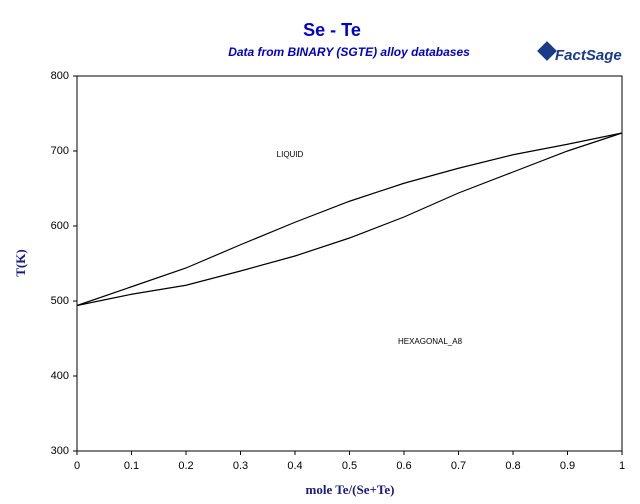 The image size is (640, 504). What do you see at coordinates (350, 489) in the screenshot?
I see `x-axis-label: mole Te/(Se+Te)` at bounding box center [350, 489].